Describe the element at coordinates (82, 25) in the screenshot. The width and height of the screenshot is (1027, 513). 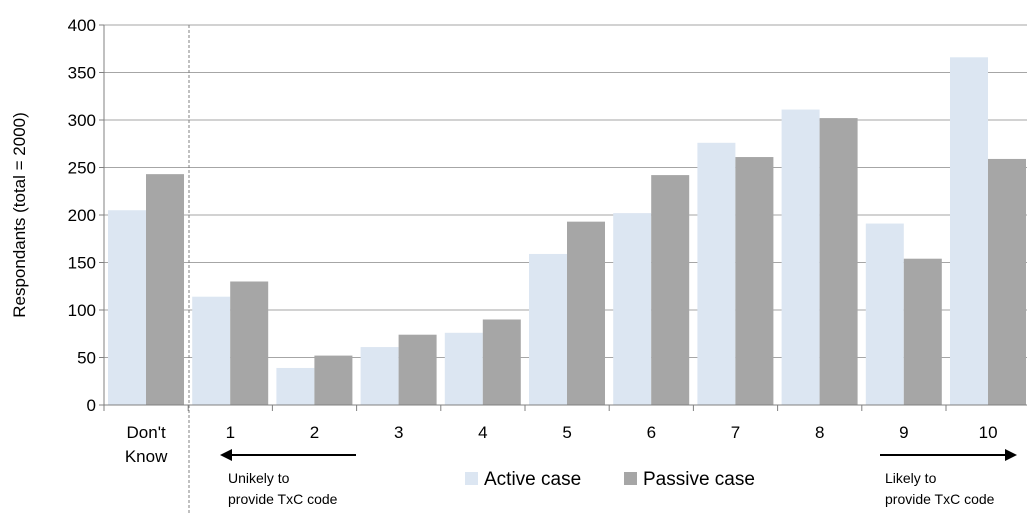
I see `y-tick-label: 400` at that location.